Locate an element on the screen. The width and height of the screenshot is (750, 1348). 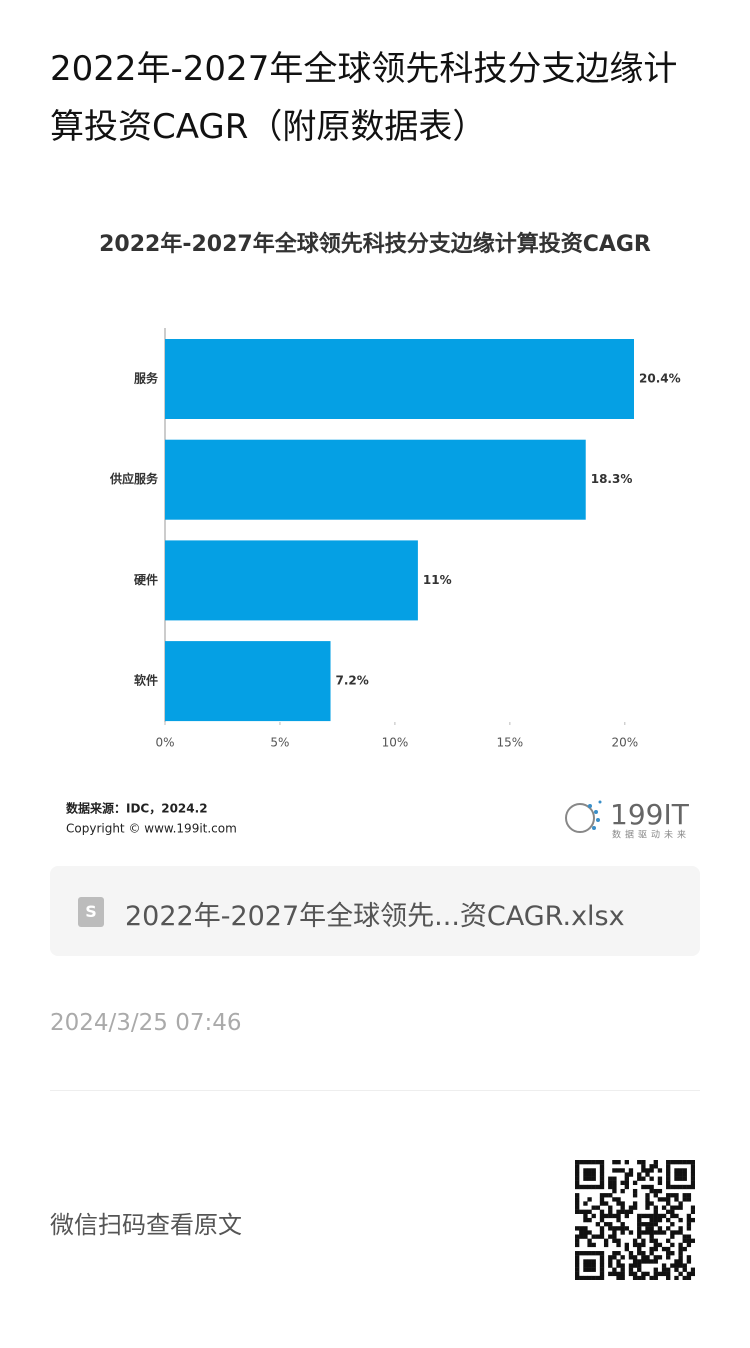
chart-title: 2022年-2027年全球领先科技分支边缘计算投资CAGR is located at coordinates (375, 244).